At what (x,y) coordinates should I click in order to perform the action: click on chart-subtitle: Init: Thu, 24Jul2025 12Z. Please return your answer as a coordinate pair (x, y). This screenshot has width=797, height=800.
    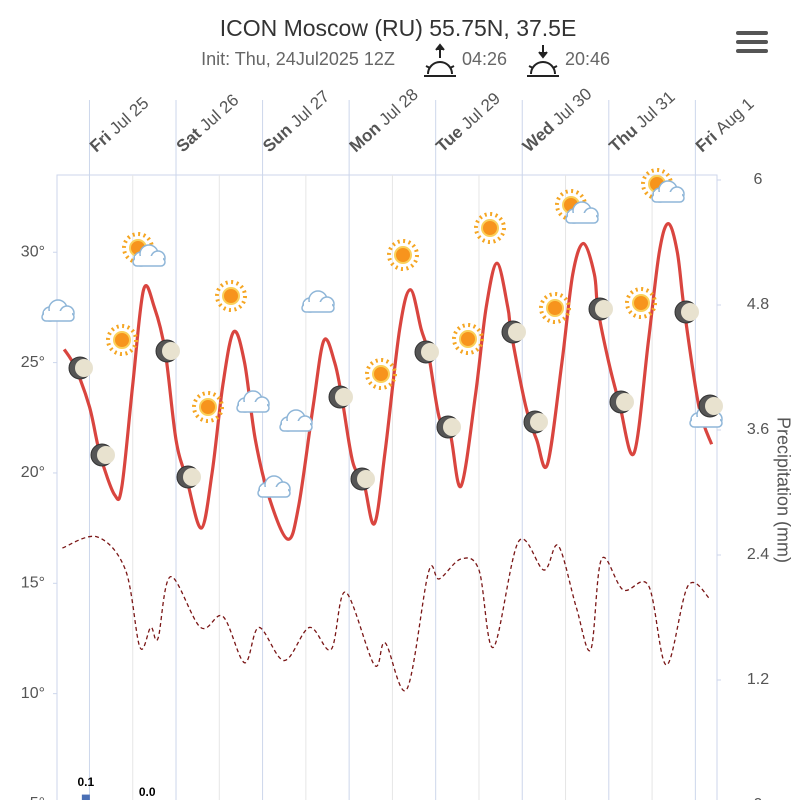
    Looking at the image, I should click on (298, 59).